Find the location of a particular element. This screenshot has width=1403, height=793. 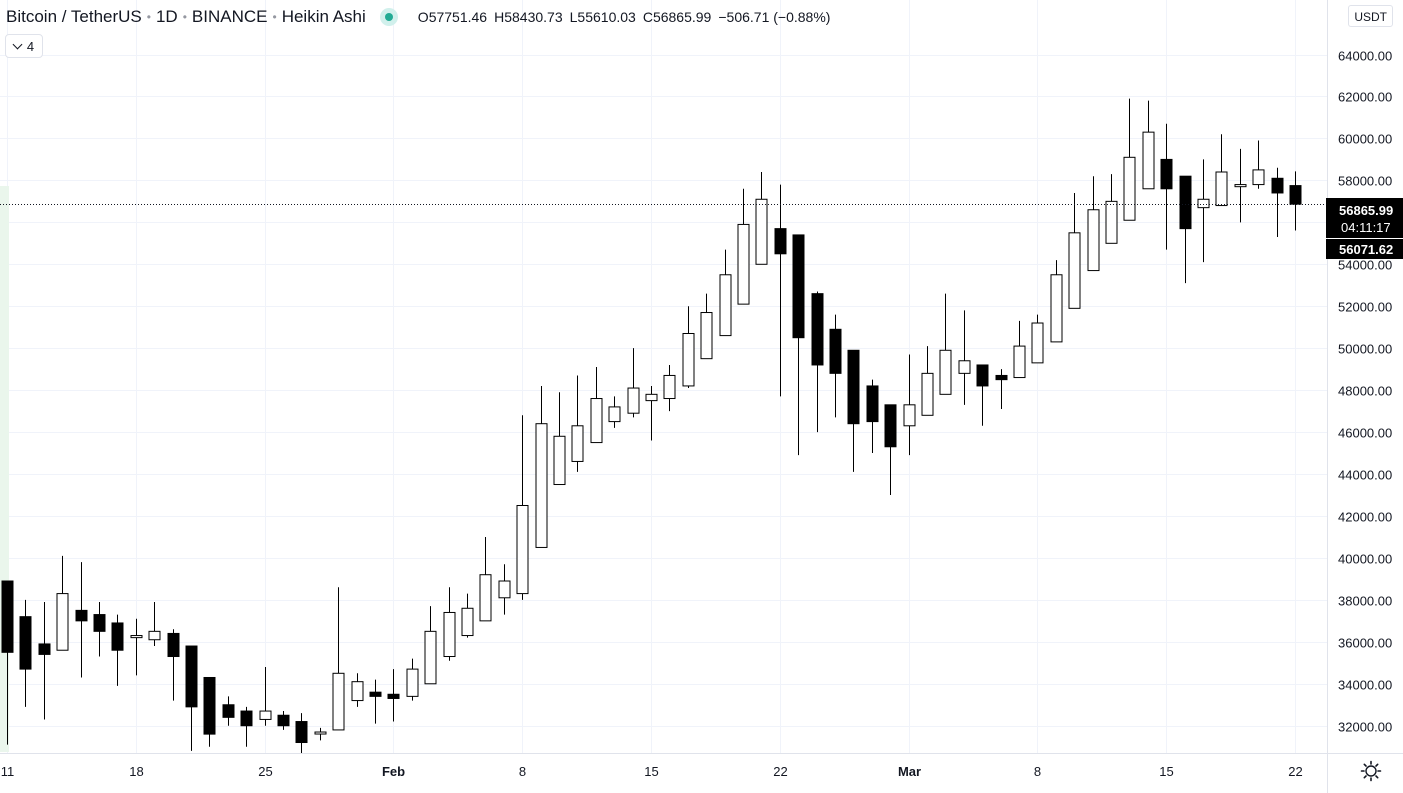

secondary-price-badge: 56071.62 is located at coordinates (1364, 249).